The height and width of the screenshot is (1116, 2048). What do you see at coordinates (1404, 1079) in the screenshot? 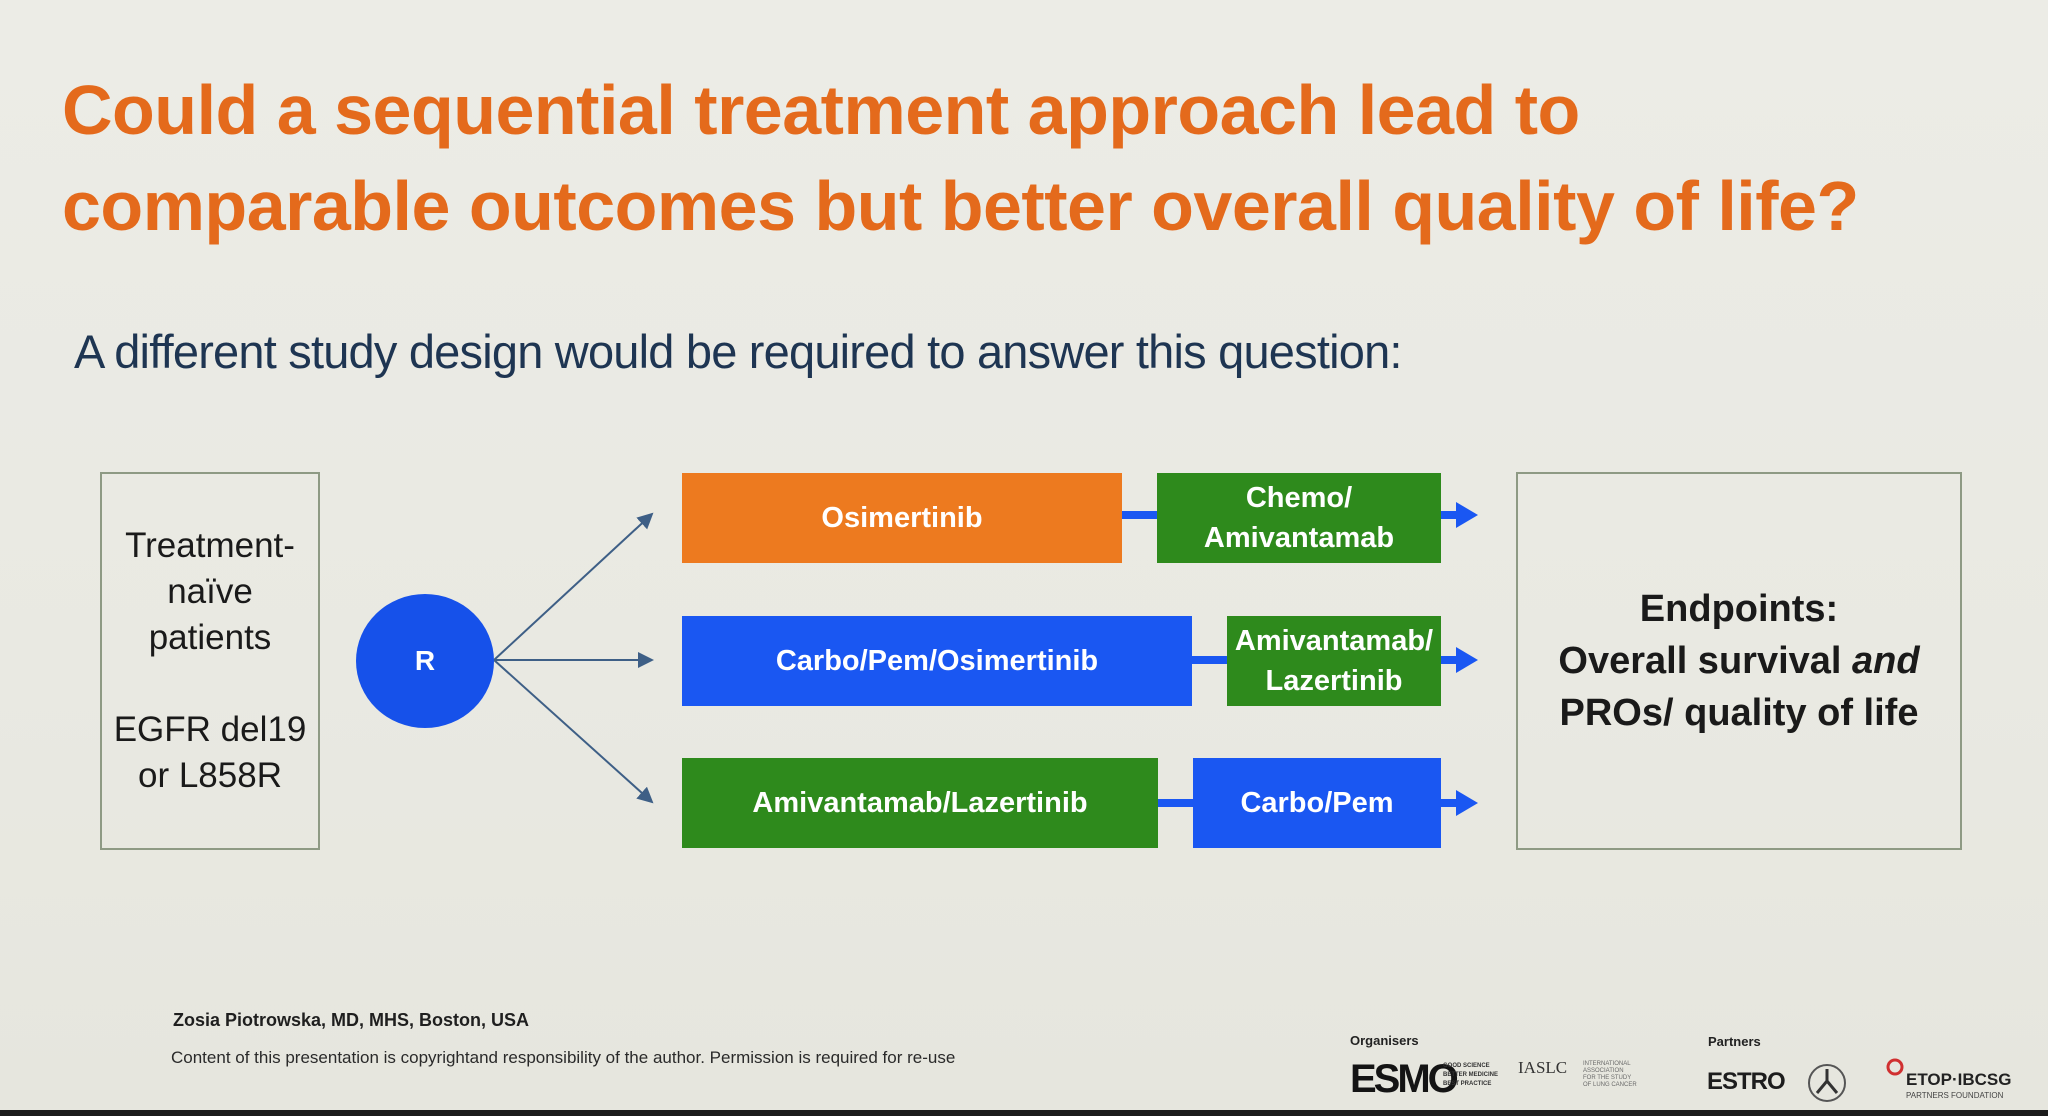
I see `esmo-logo: ESMO` at bounding box center [1404, 1079].